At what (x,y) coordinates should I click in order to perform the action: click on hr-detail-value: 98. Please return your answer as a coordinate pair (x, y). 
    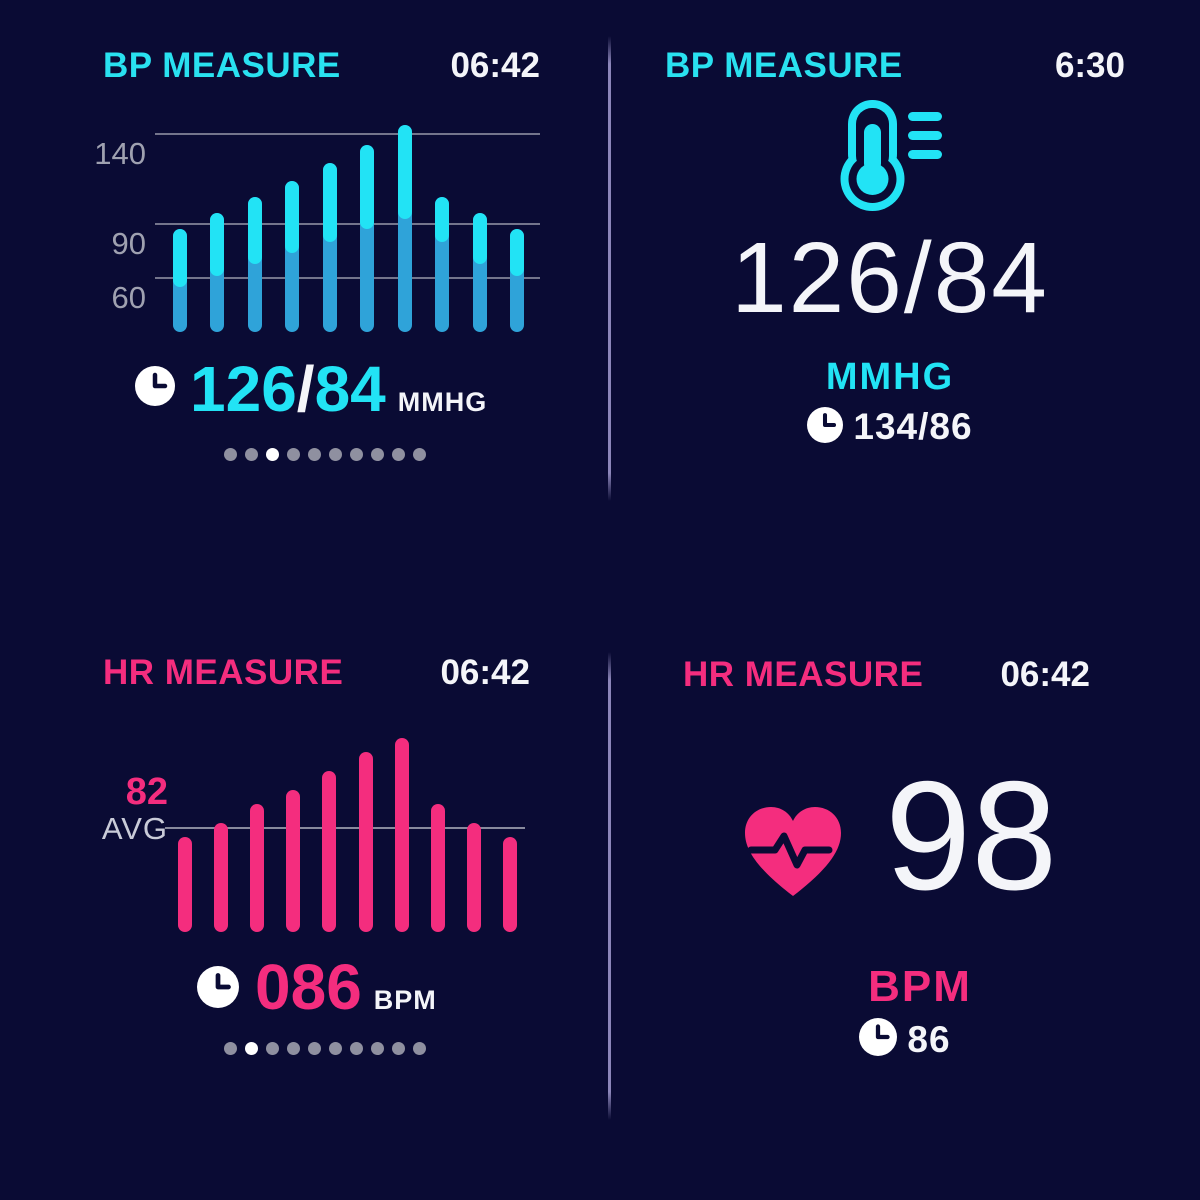
    Looking at the image, I should click on (971, 835).